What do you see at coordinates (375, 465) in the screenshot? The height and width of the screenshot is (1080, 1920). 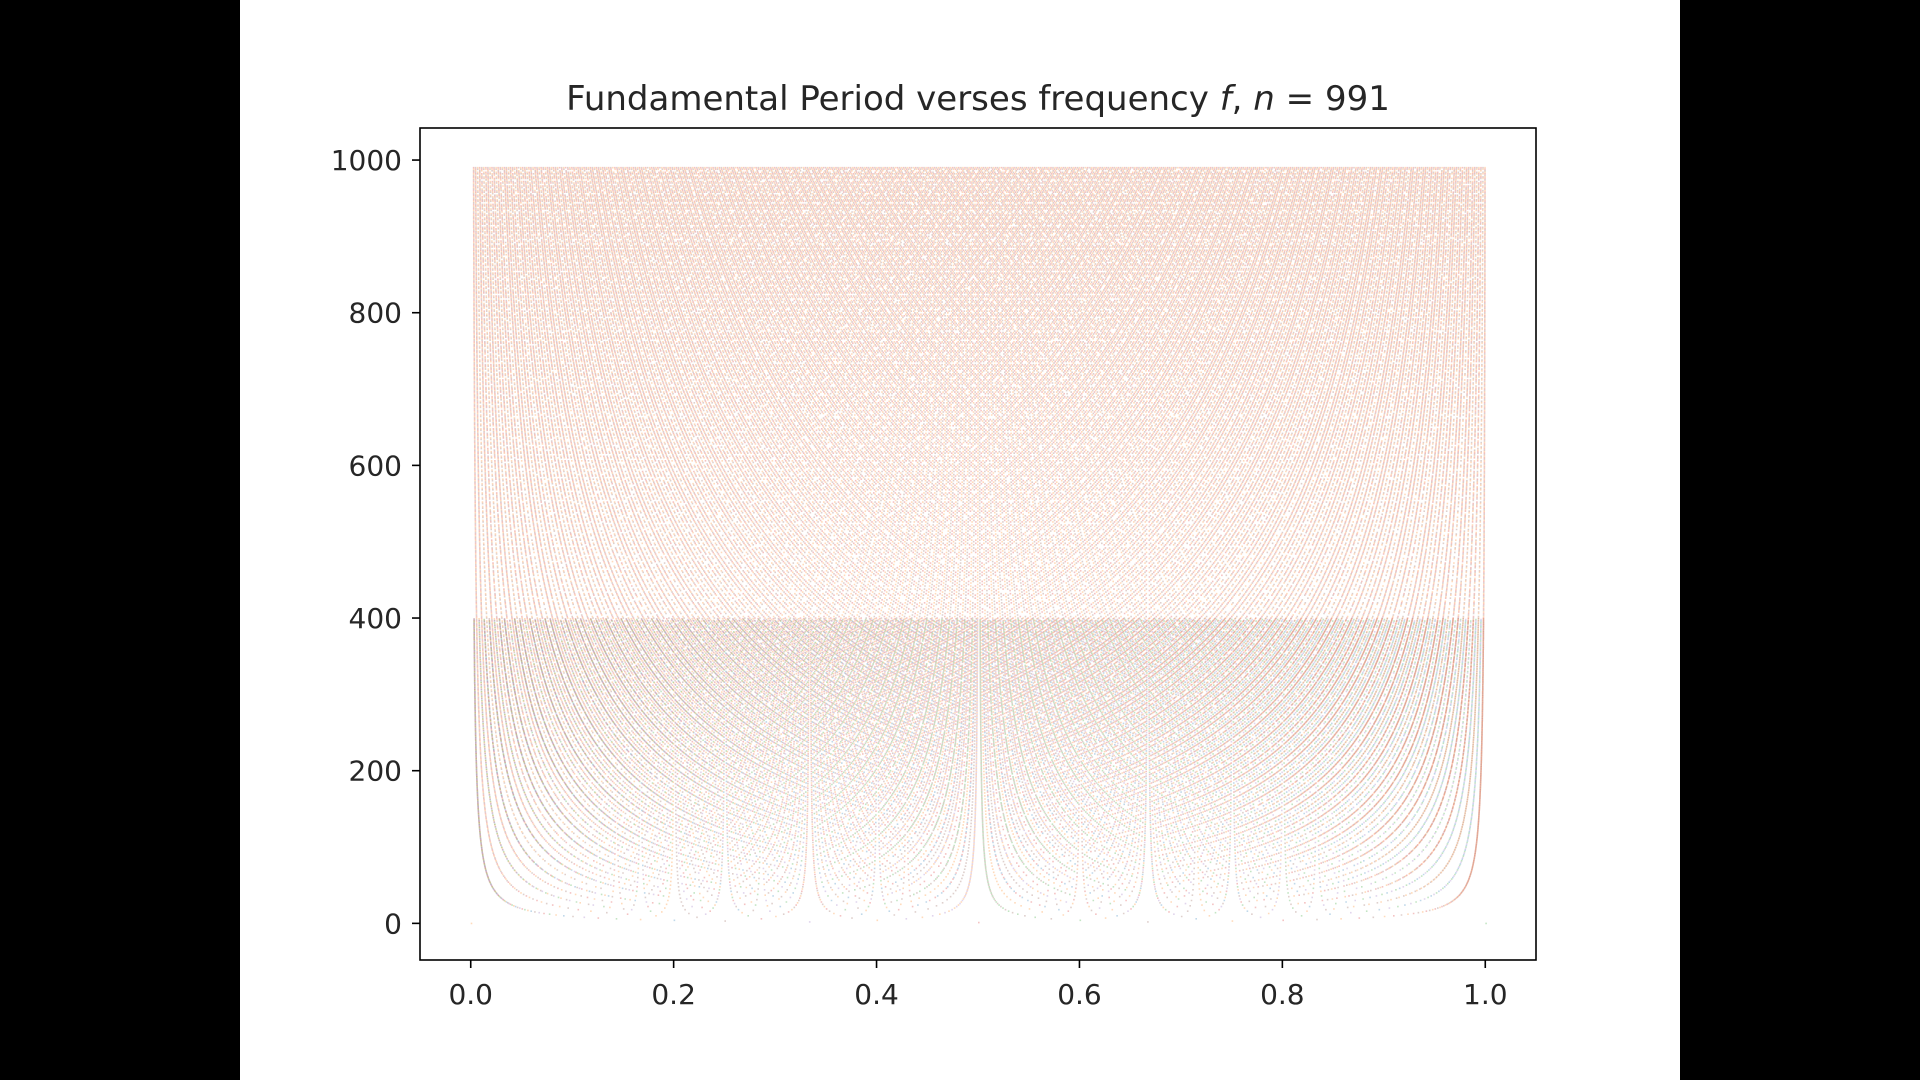 I see `y-tick-label: 600` at bounding box center [375, 465].